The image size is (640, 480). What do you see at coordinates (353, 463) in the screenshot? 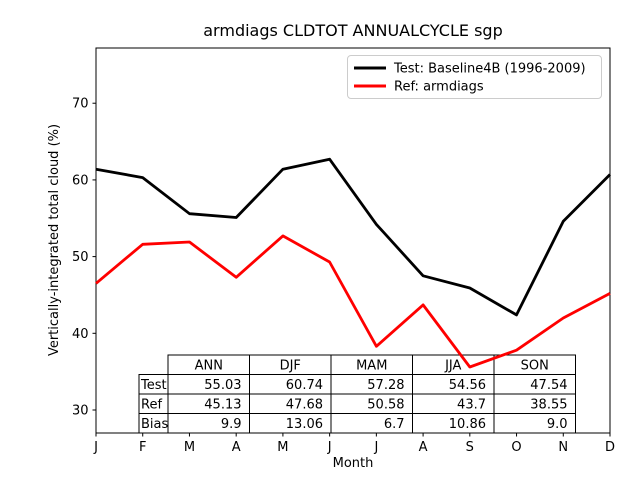
I see `x-axis-label: Month` at bounding box center [353, 463].